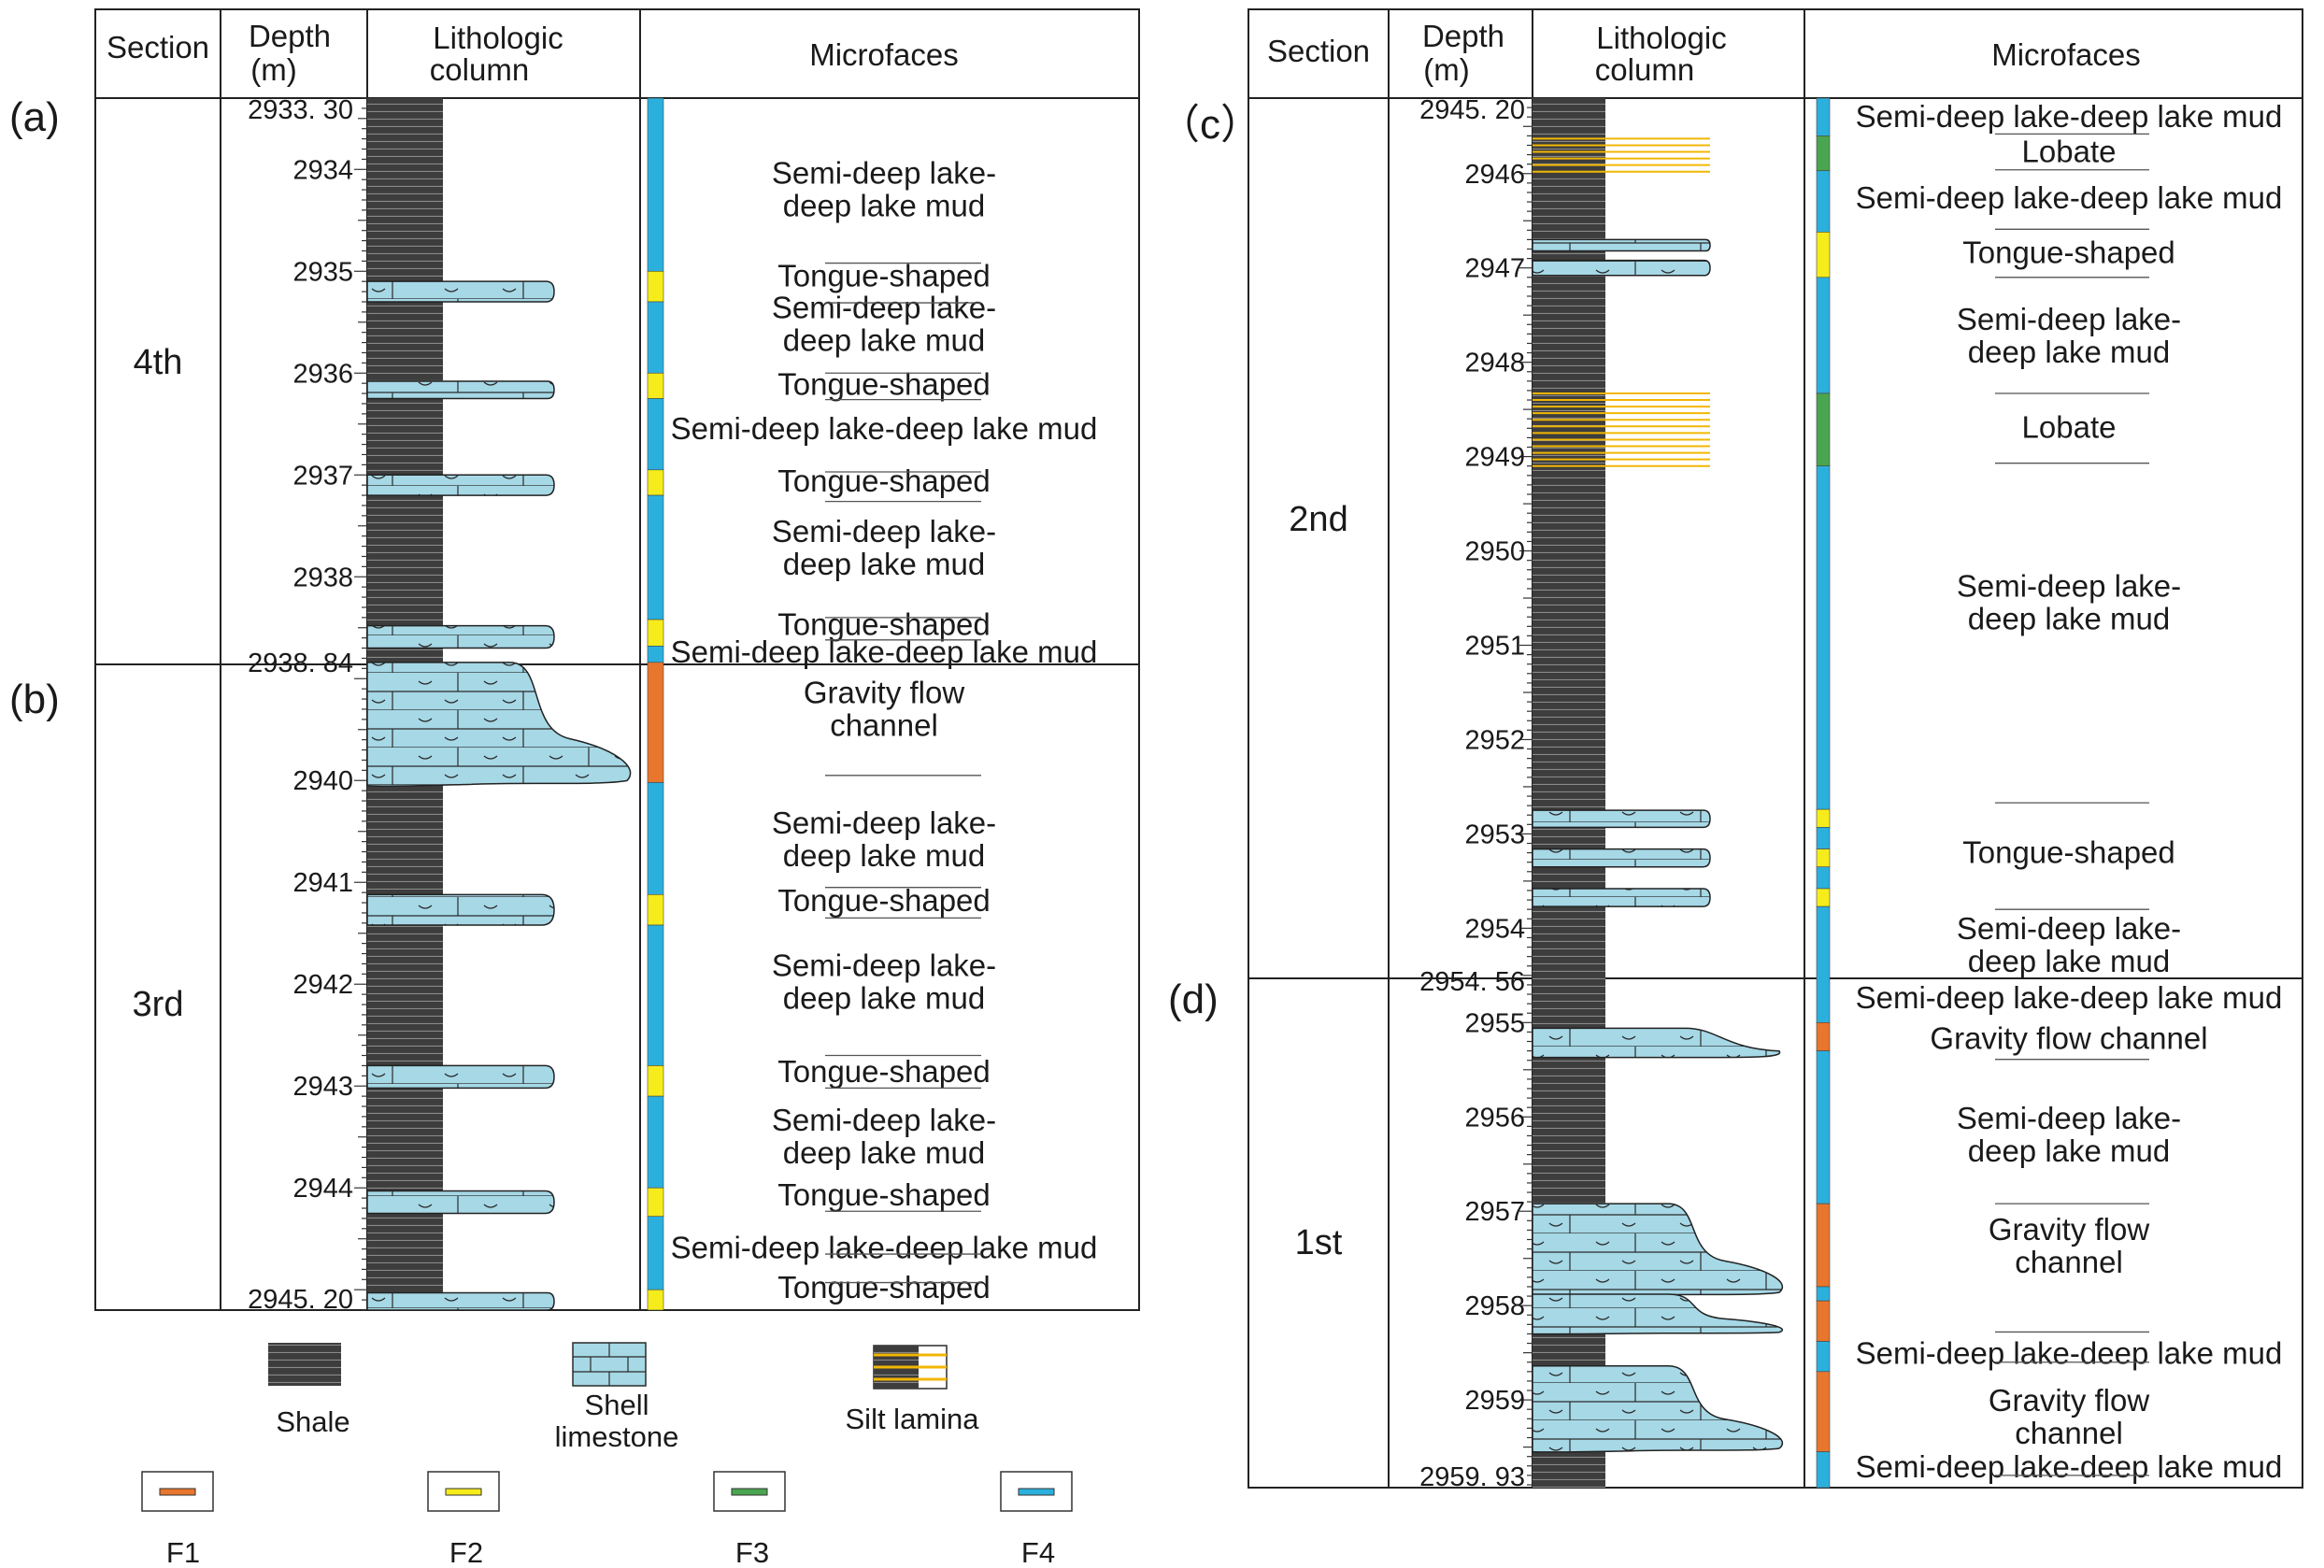 The width and height of the screenshot is (2324, 1568). I want to click on depth-label: 2950, so click(1494, 552).